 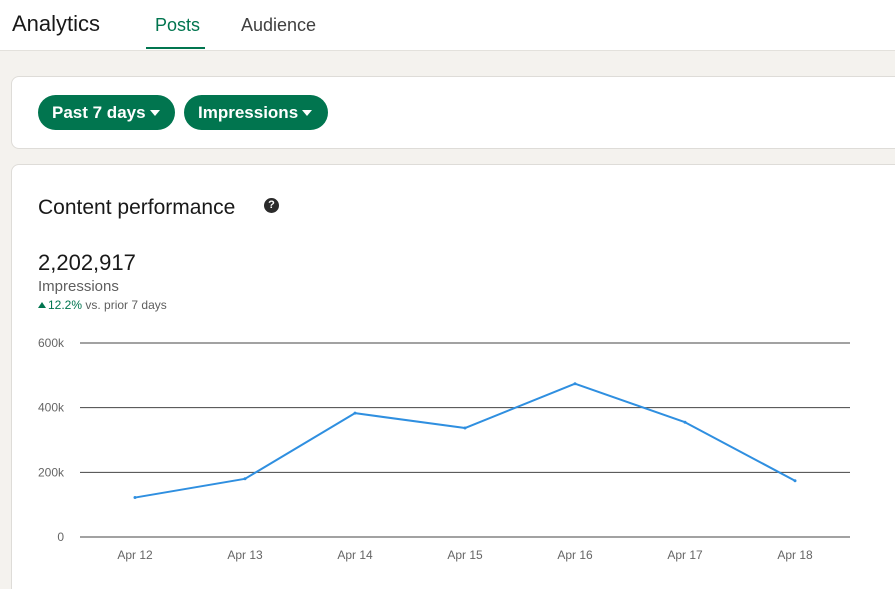 I want to click on active-tab-indicator, so click(x=175, y=48).